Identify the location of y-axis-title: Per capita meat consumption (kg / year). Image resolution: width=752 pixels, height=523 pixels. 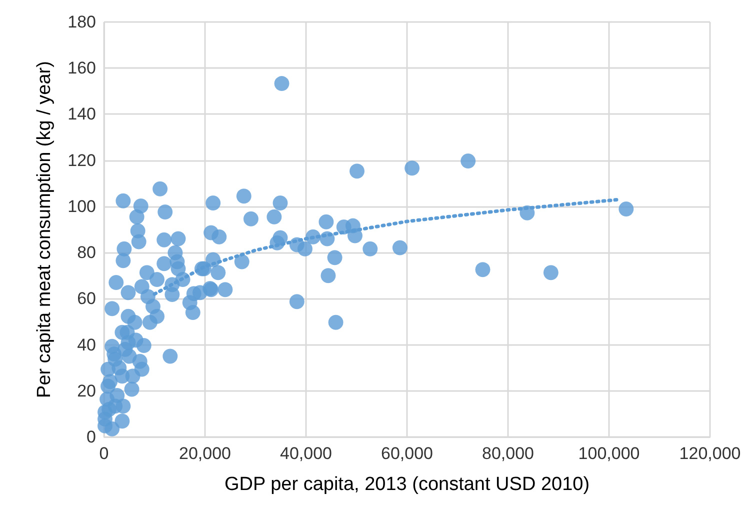
(44, 229).